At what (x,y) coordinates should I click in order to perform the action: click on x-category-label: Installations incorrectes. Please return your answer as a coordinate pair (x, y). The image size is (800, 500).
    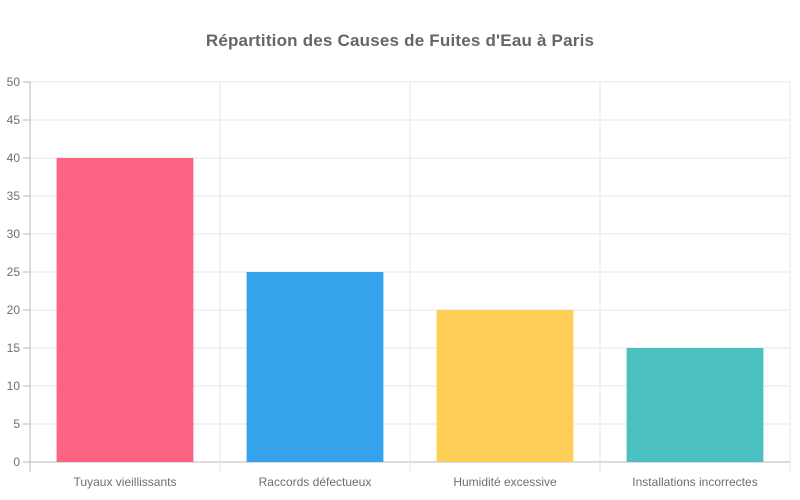
    Looking at the image, I should click on (694, 482).